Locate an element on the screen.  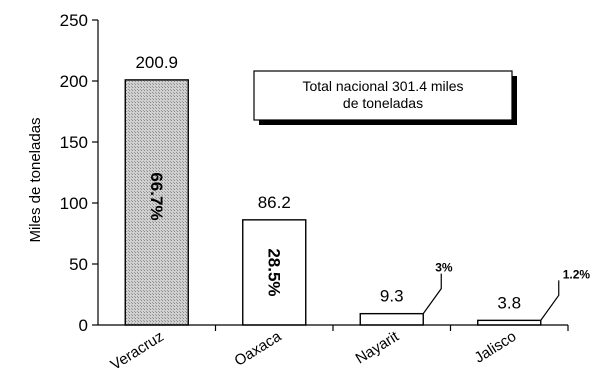
bar-veracruz is located at coordinates (156, 202).